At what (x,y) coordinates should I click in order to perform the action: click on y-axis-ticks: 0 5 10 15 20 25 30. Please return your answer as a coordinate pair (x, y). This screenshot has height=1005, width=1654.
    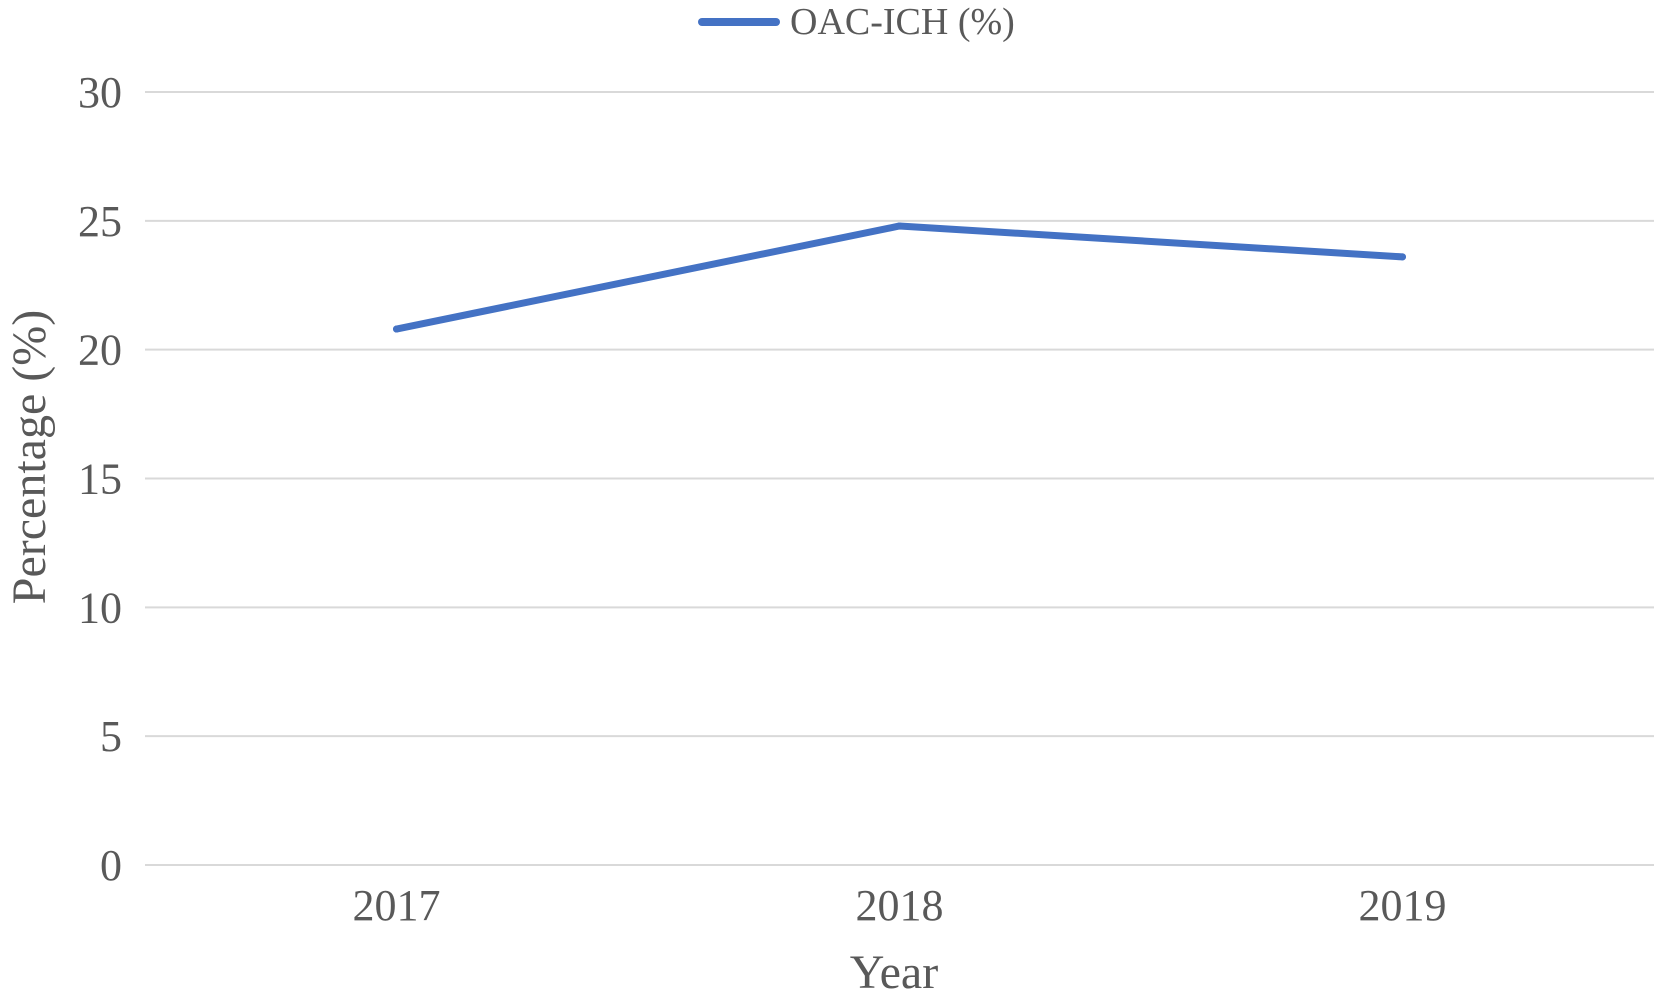
    Looking at the image, I should click on (100, 479).